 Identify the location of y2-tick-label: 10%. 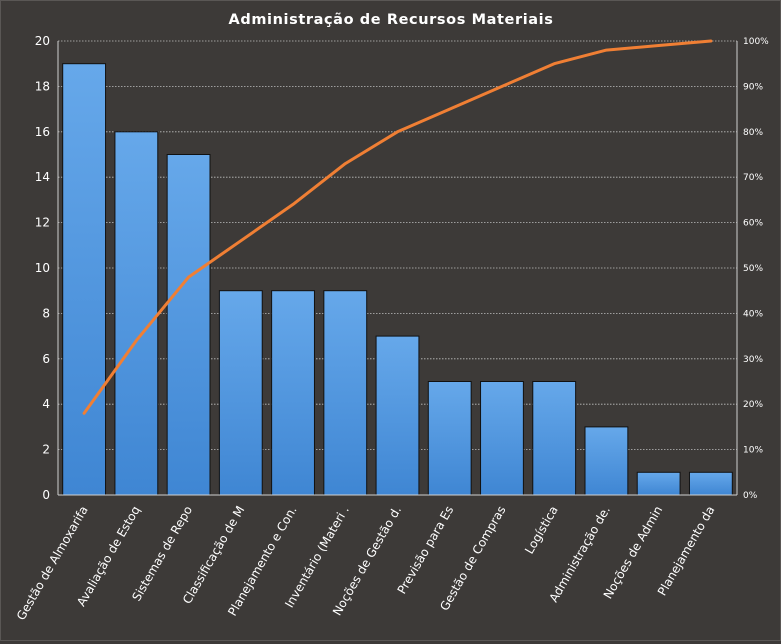
(753, 451).